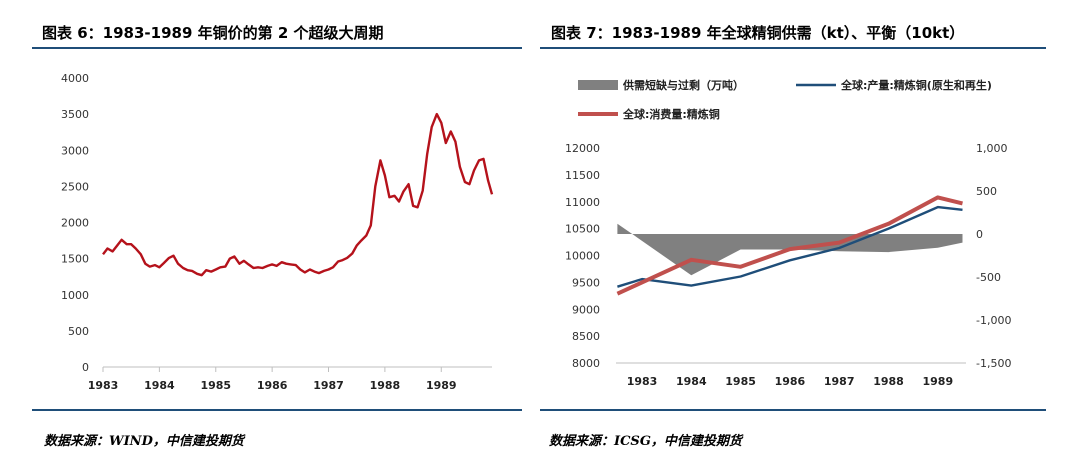 Image resolution: width=1075 pixels, height=472 pixels. I want to click on legend-label: 全球:产量:精炼铜(原生和再生), so click(916, 85).